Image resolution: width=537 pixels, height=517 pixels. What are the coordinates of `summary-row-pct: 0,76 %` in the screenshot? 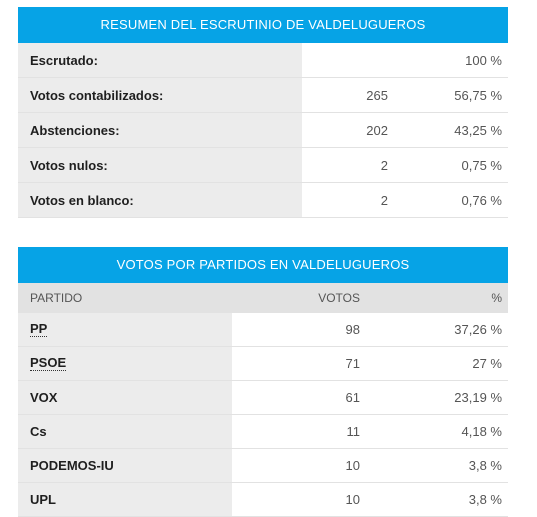 It's located at (481, 200).